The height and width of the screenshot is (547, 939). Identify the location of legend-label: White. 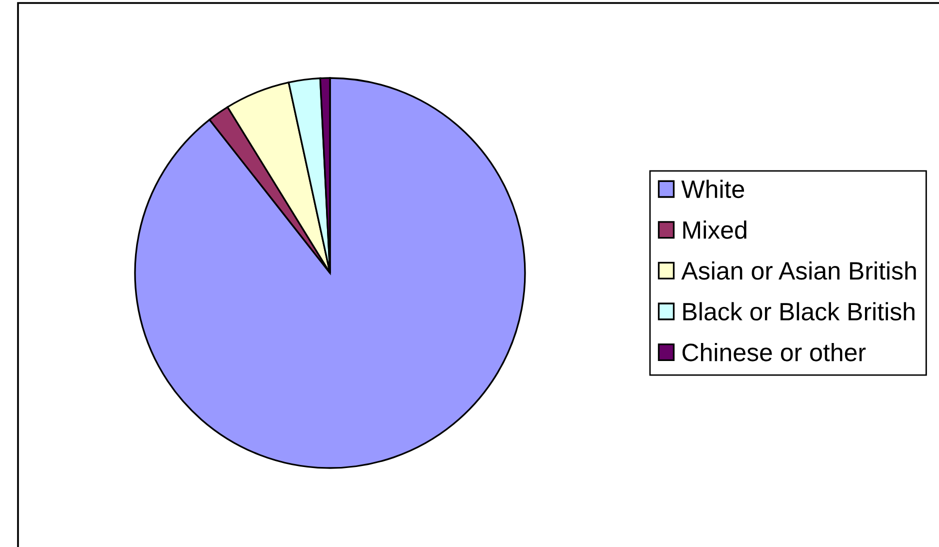
(712, 189).